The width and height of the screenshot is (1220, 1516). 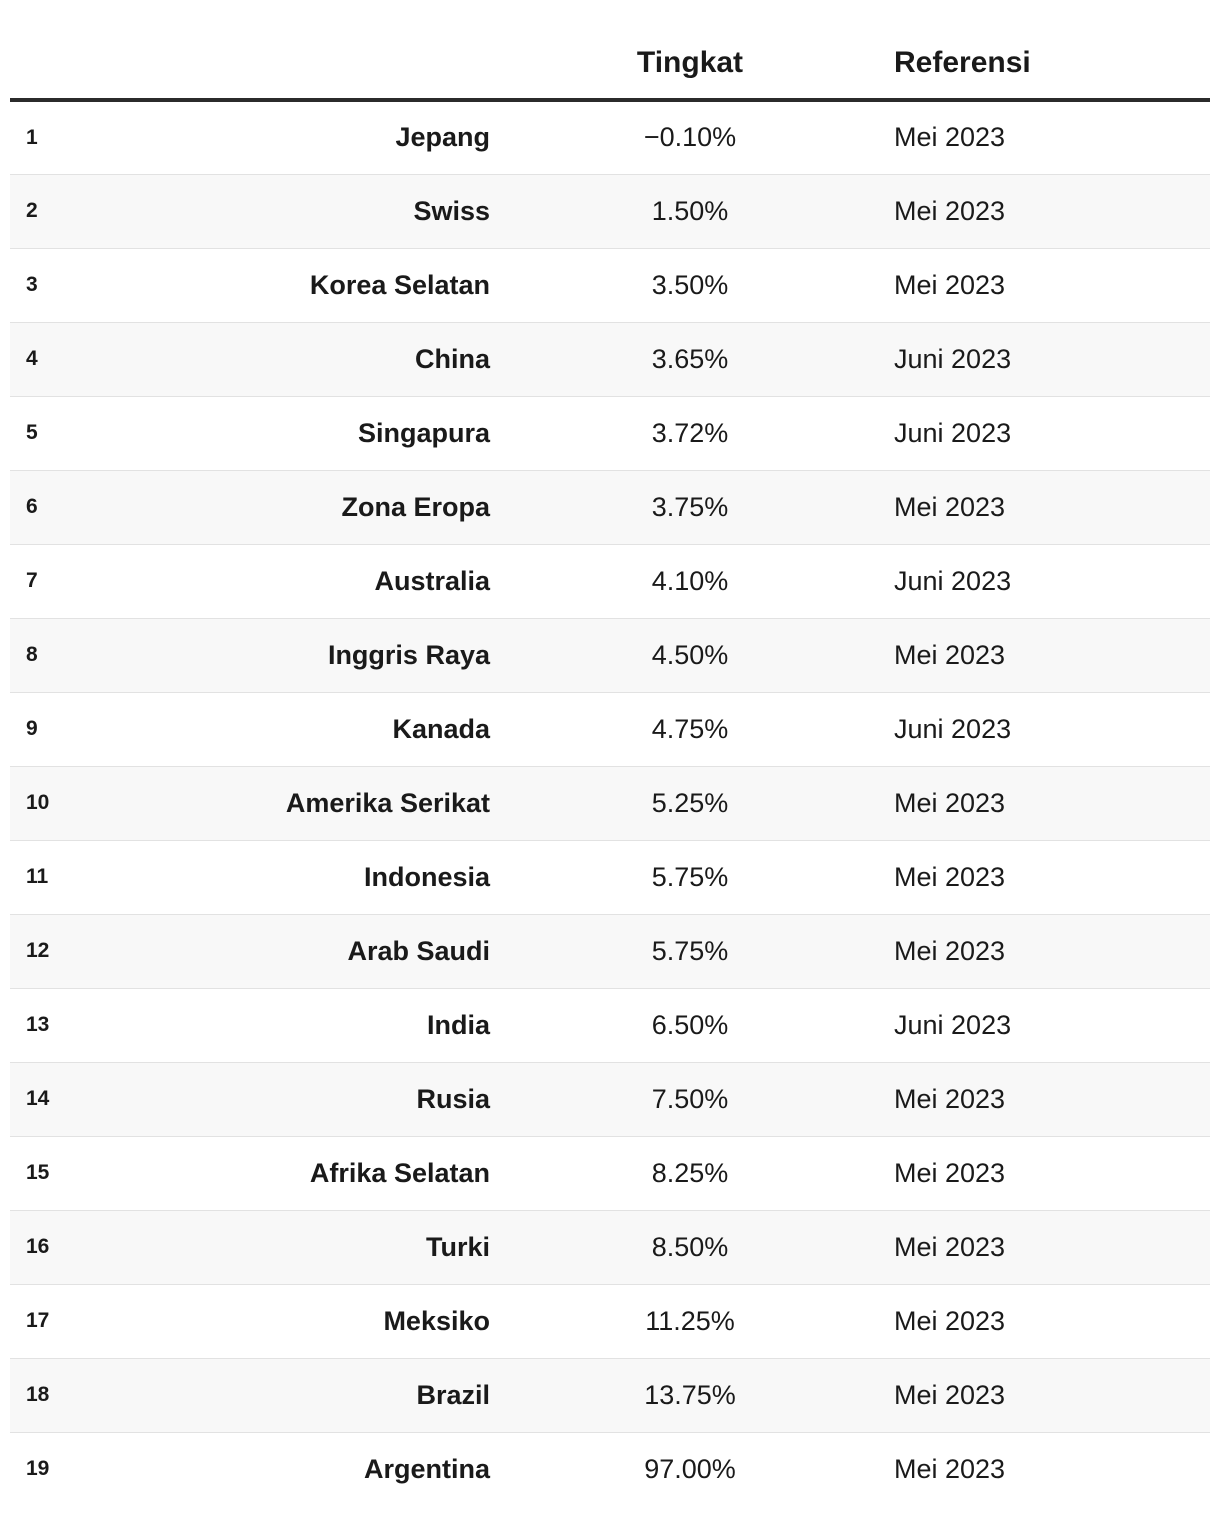 What do you see at coordinates (610, 1469) in the screenshot?
I see `table-row: 19 Argentina 97.00% Mei 2023` at bounding box center [610, 1469].